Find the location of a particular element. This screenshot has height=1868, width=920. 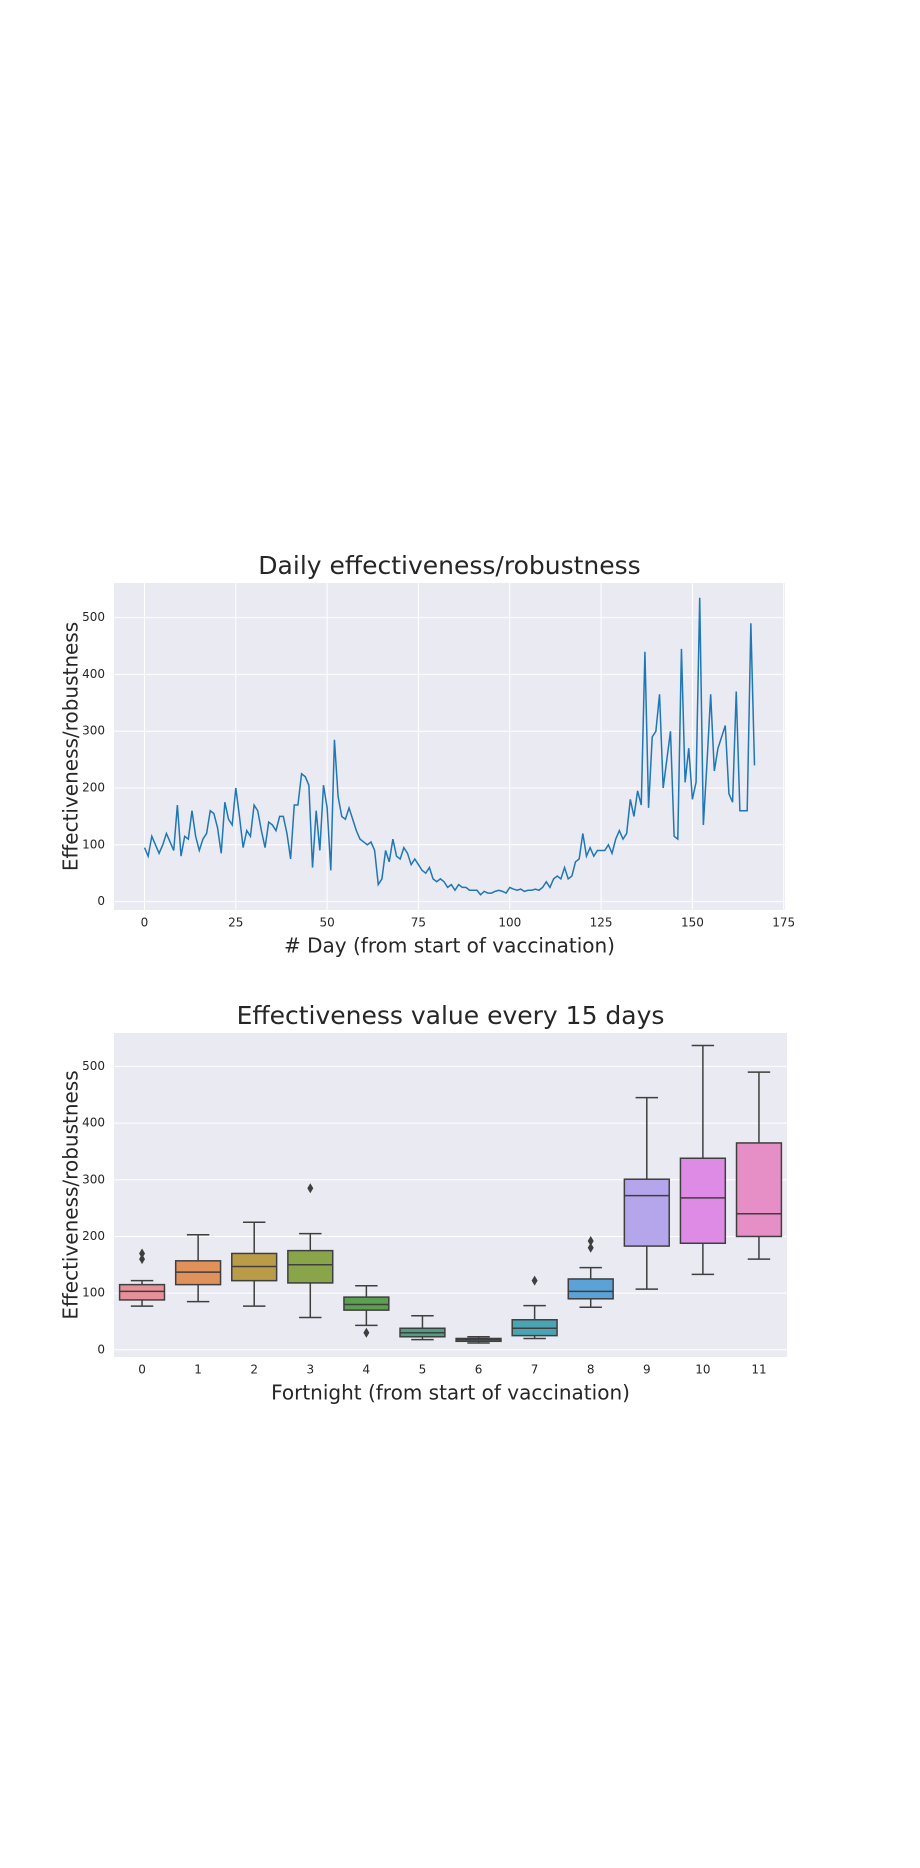

x-tick-label: 1 is located at coordinates (198, 1370).